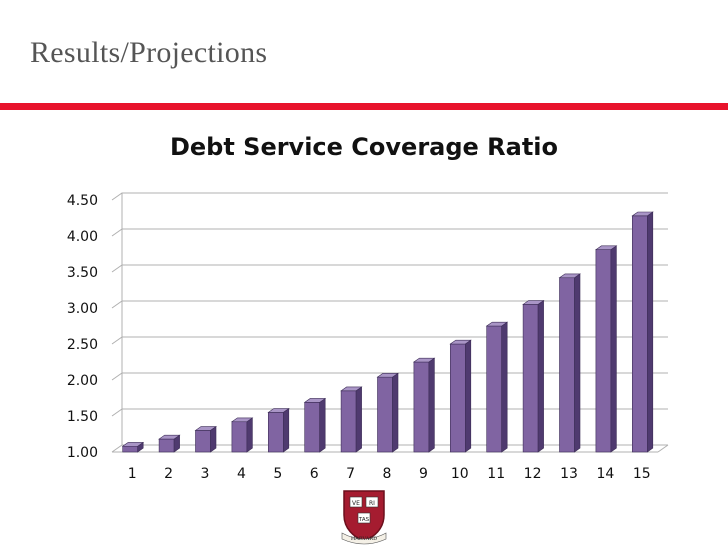  Describe the element at coordinates (605, 474) in the screenshot. I see `x-tick-label: 14` at that location.